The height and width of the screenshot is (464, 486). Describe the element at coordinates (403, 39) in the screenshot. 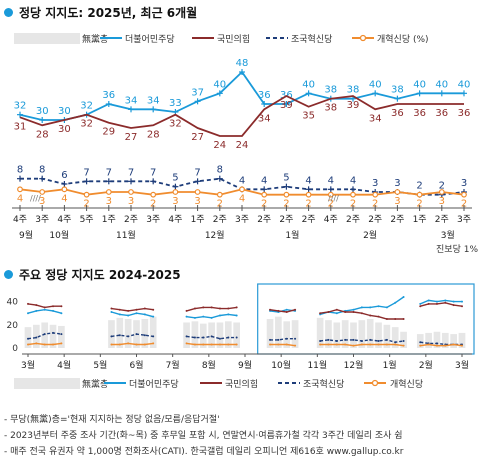

I see `legend-reform-label: 개혁신당 (%)` at that location.